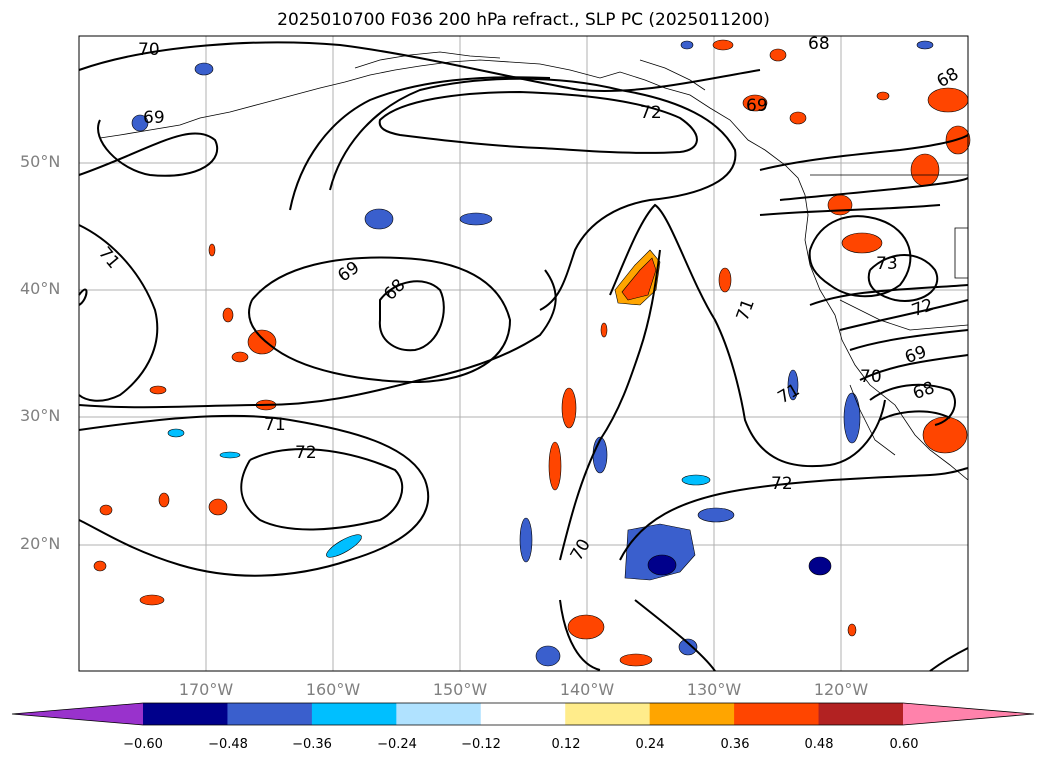 The height and width of the screenshot is (765, 1047). What do you see at coordinates (40, 288) in the screenshot?
I see `lat-label: 40°N` at bounding box center [40, 288].